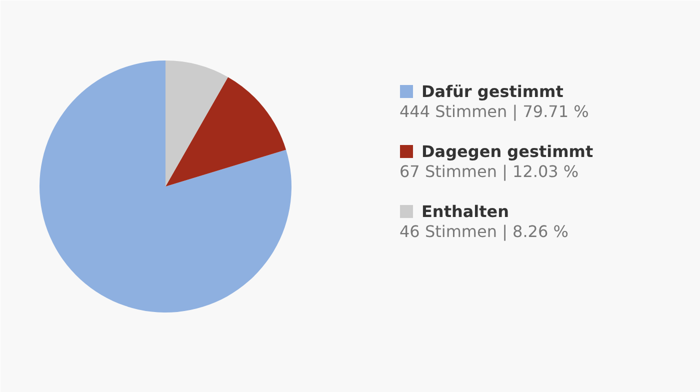 This screenshot has width=700, height=392. Describe the element at coordinates (484, 231) in the screenshot. I see `data-label: 46 Stimmen | 8.26 %` at that location.